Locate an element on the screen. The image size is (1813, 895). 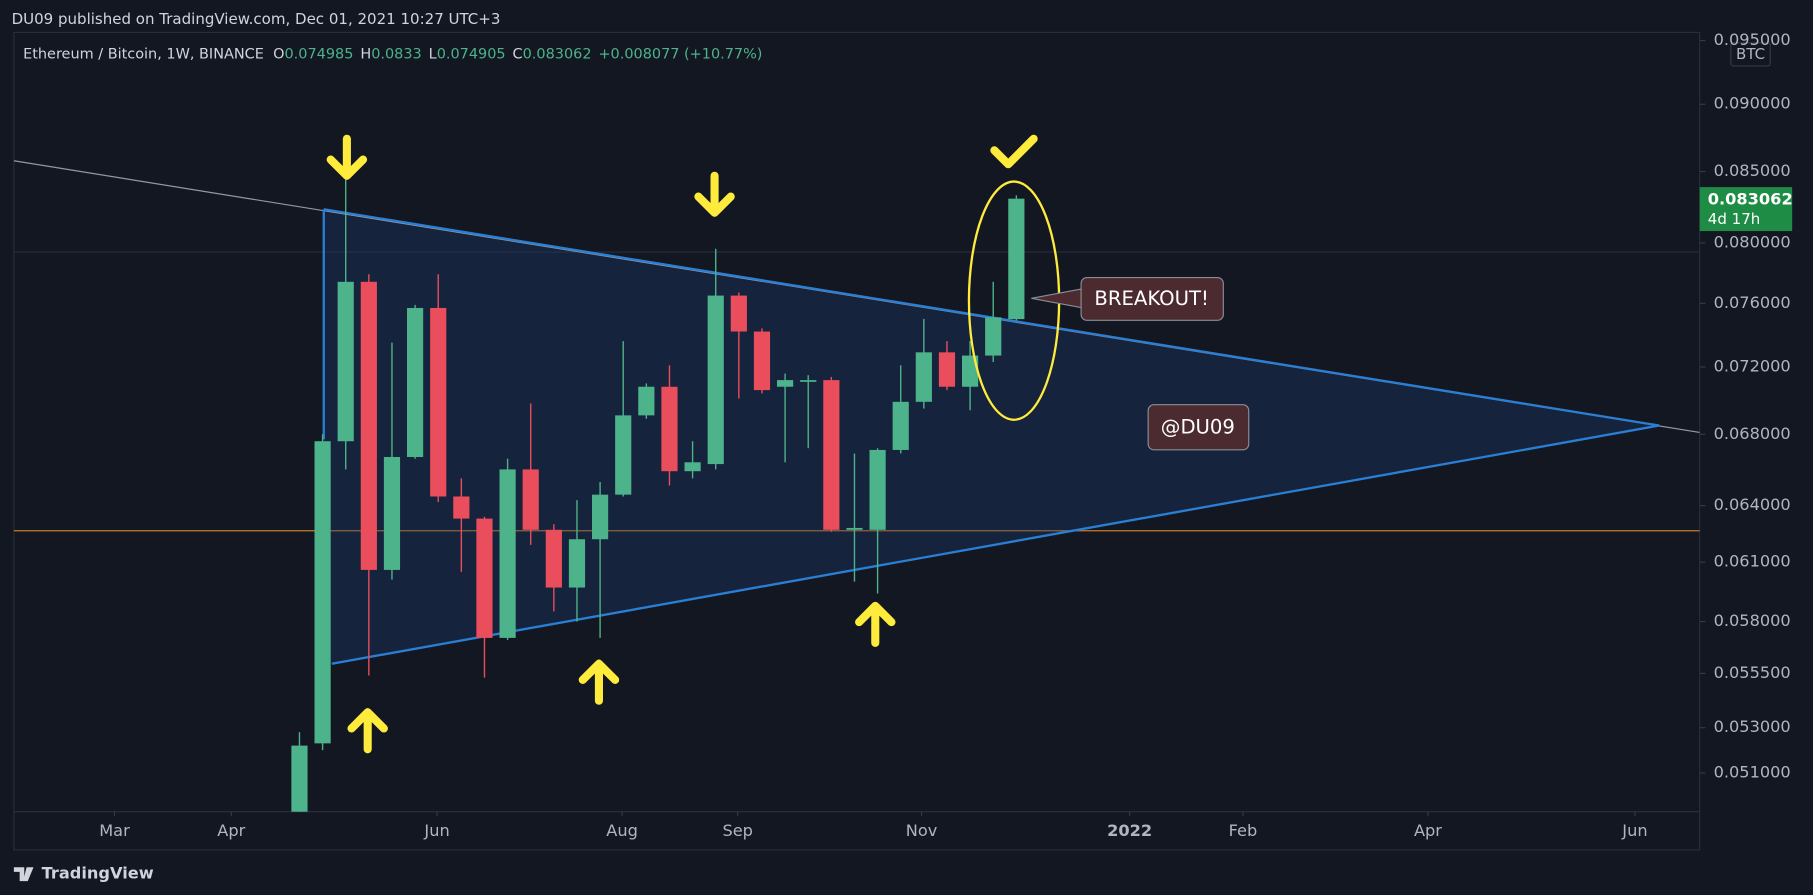
legend-key: H is located at coordinates (365, 54).